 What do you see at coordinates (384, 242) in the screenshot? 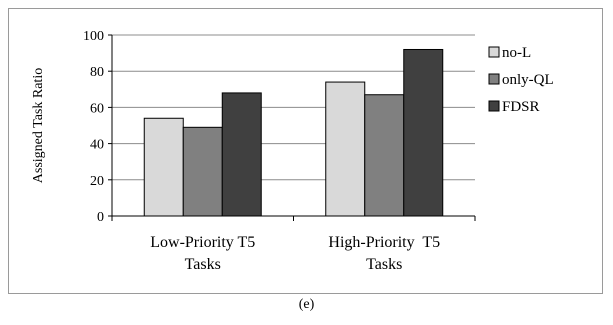
I see `x-category-label: High-Priority T5` at bounding box center [384, 242].